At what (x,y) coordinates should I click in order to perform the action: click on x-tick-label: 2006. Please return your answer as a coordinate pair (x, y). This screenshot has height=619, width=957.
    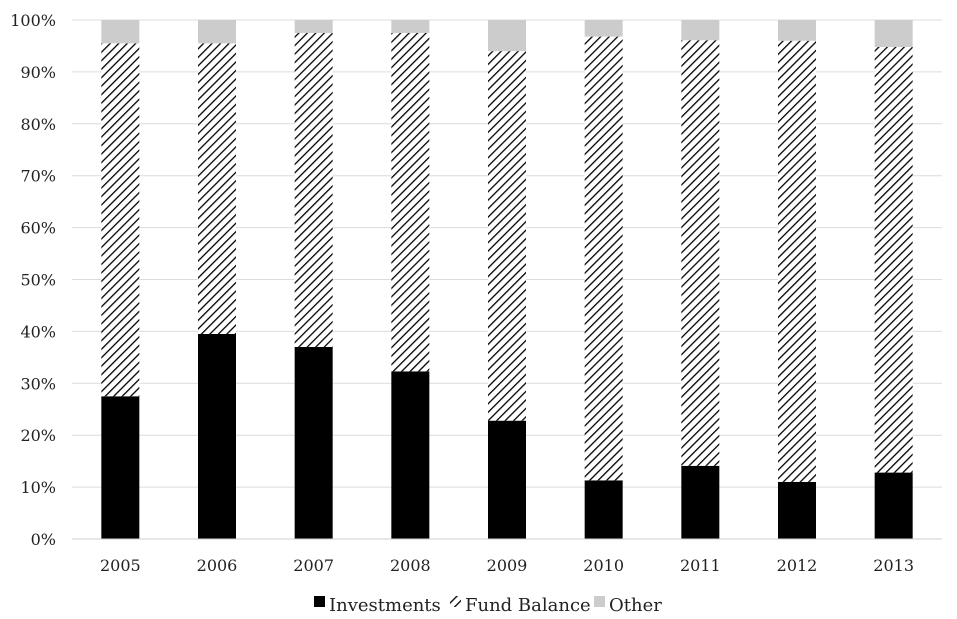
    Looking at the image, I should click on (217, 565).